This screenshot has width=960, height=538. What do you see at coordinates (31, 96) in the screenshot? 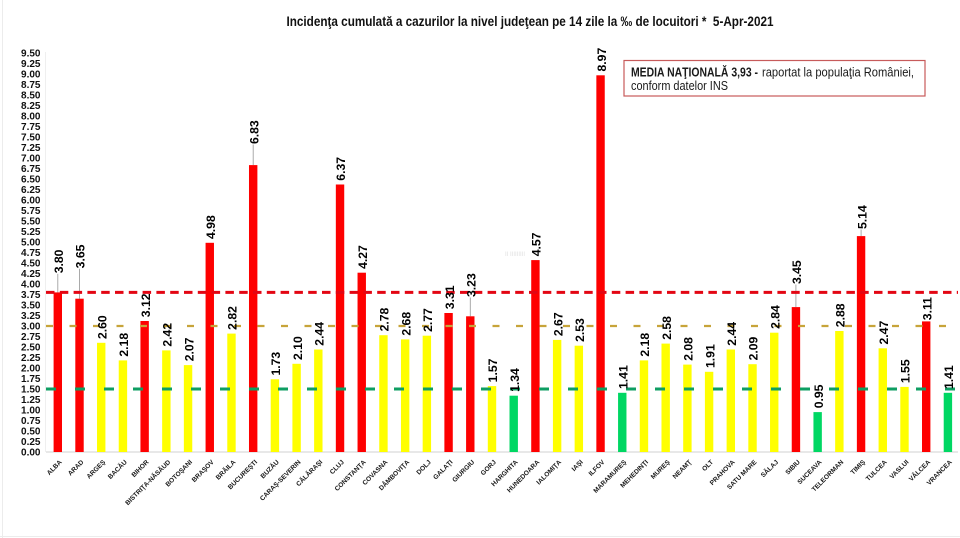
I see `svg-text: 8.50` at bounding box center [31, 96].